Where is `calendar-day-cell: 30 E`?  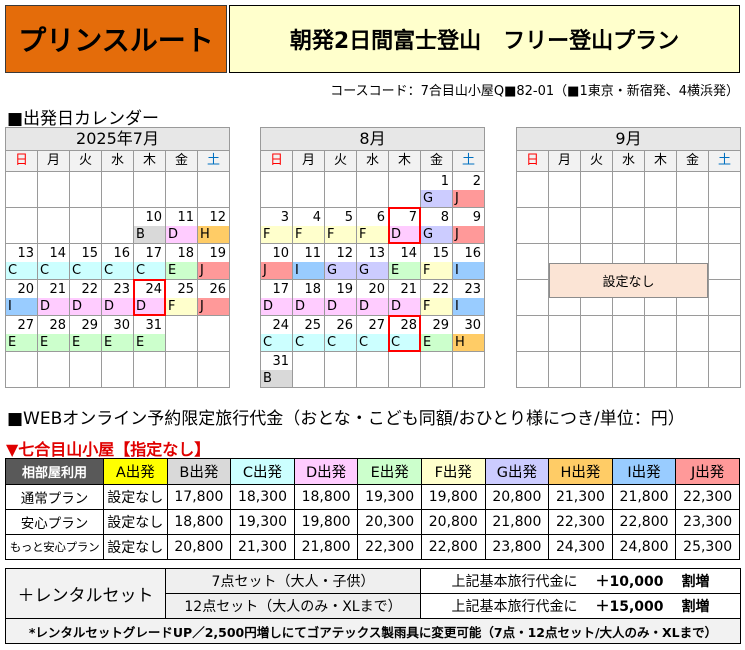
calendar-day-cell: 30 E is located at coordinates (118, 334).